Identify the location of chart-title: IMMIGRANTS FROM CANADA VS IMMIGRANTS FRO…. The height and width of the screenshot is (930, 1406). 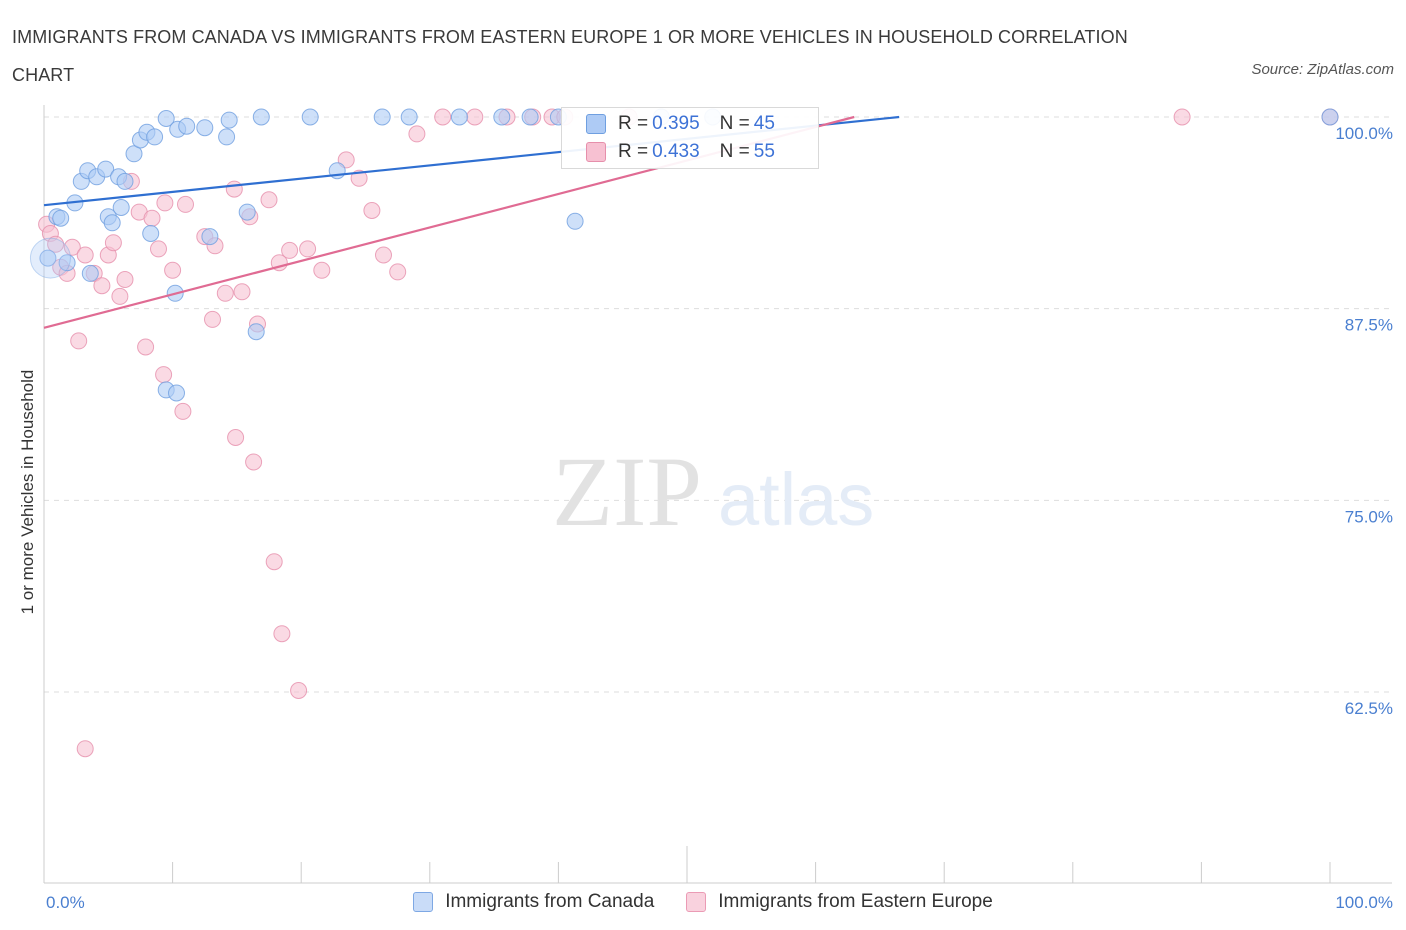
(570, 56).